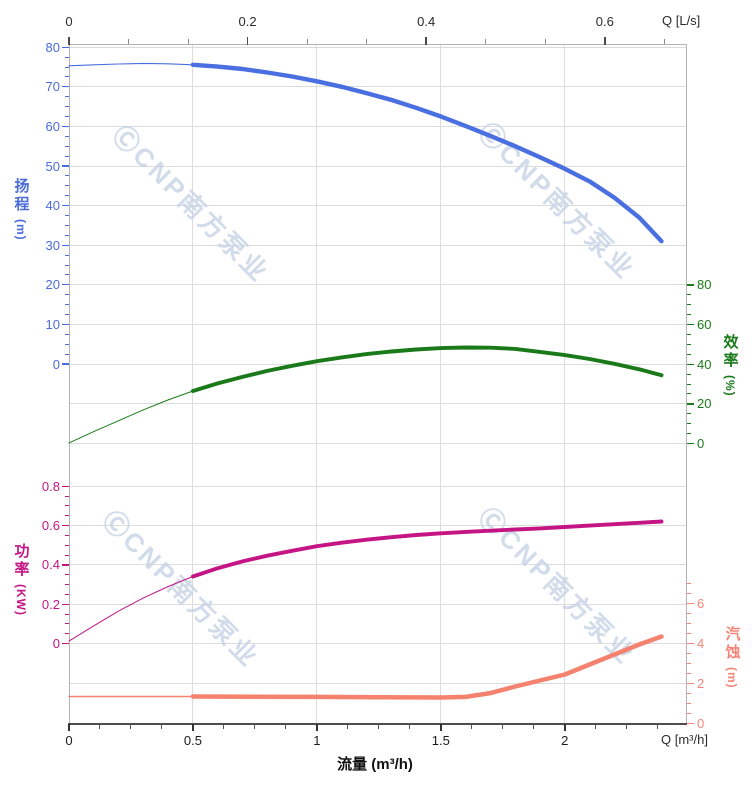  What do you see at coordinates (427, 549) in the screenshot?
I see `power-curve` at bounding box center [427, 549].